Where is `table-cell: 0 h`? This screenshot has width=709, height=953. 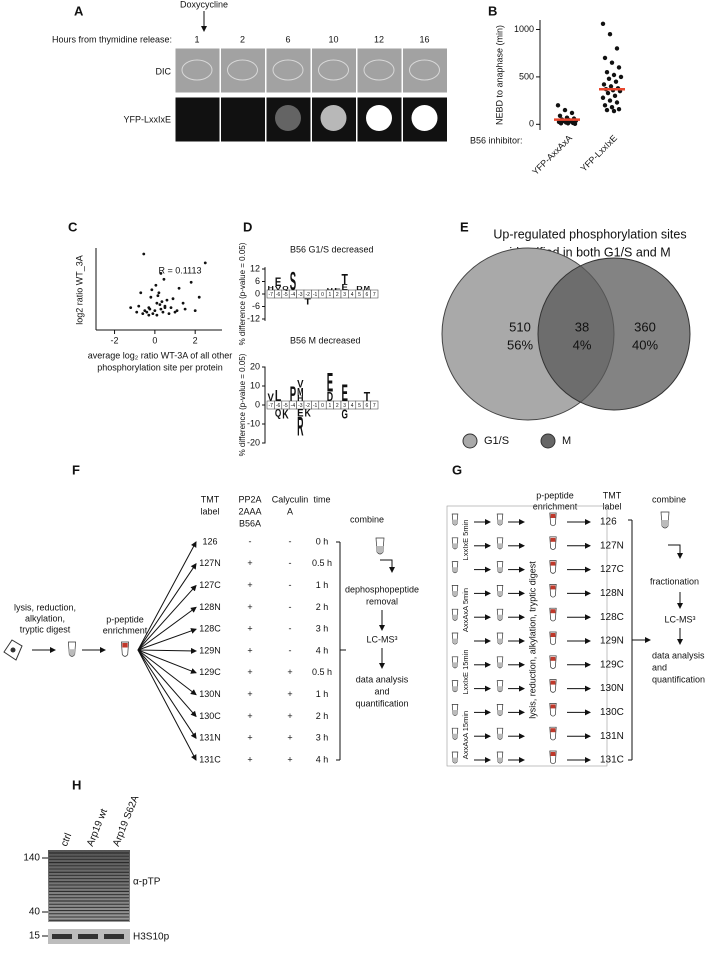 table-cell: 0 h is located at coordinates (322, 541).